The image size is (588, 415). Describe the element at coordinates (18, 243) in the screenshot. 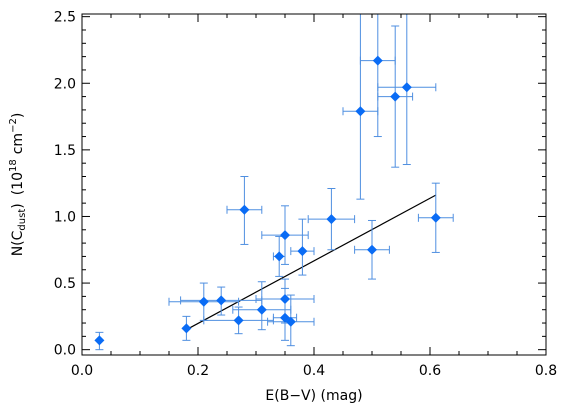

I see `y-axis-title-main: N(C` at that location.